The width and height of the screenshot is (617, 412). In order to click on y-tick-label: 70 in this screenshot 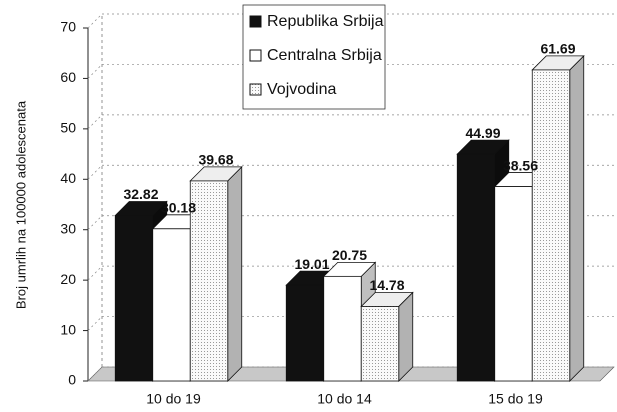, I will do `click(68, 27)`.